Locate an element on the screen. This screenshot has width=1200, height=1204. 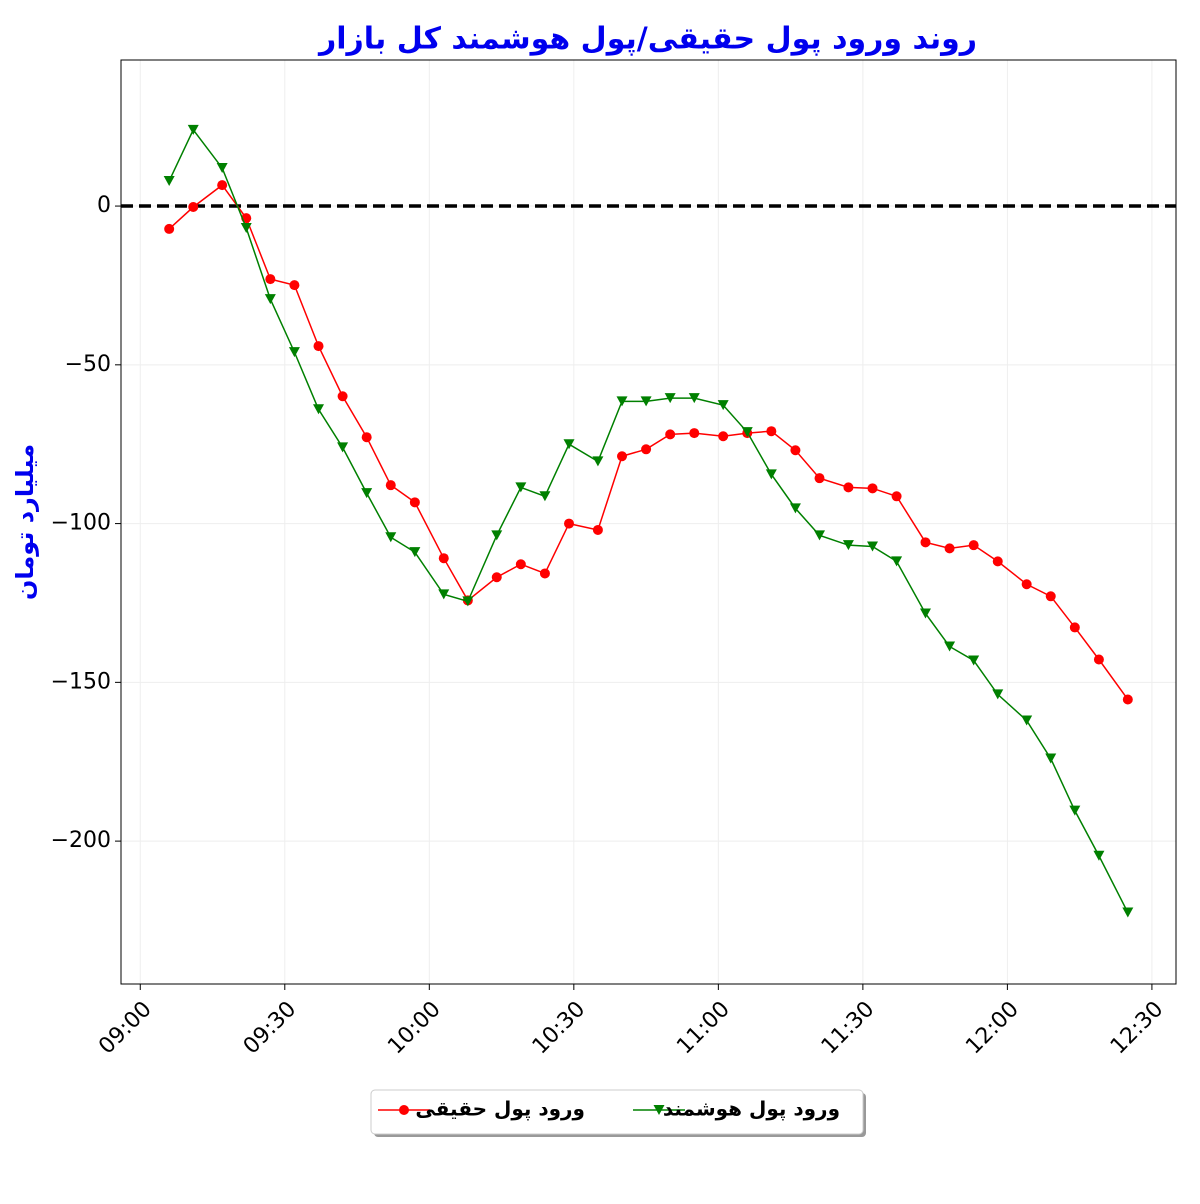
y-tick-label: −100 is located at coordinates (81, 523).